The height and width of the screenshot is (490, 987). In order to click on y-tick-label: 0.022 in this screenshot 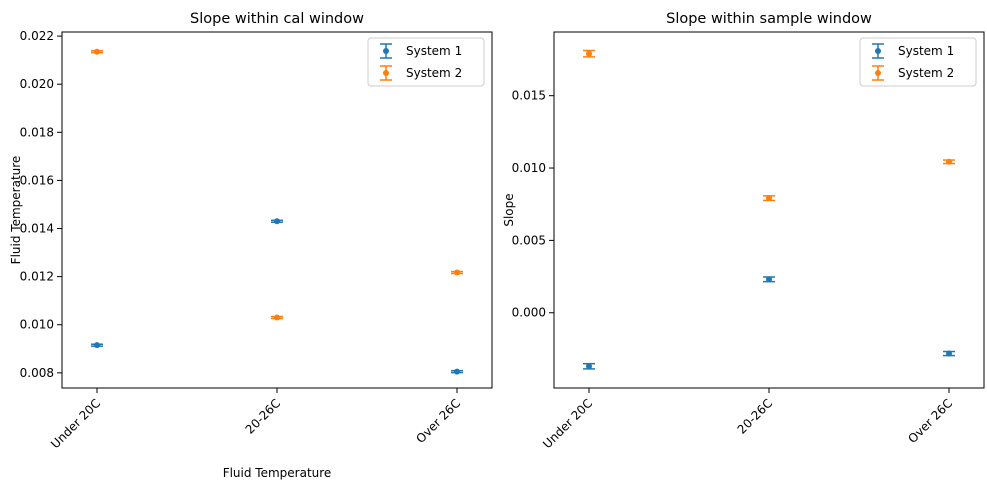, I will do `click(37, 36)`.